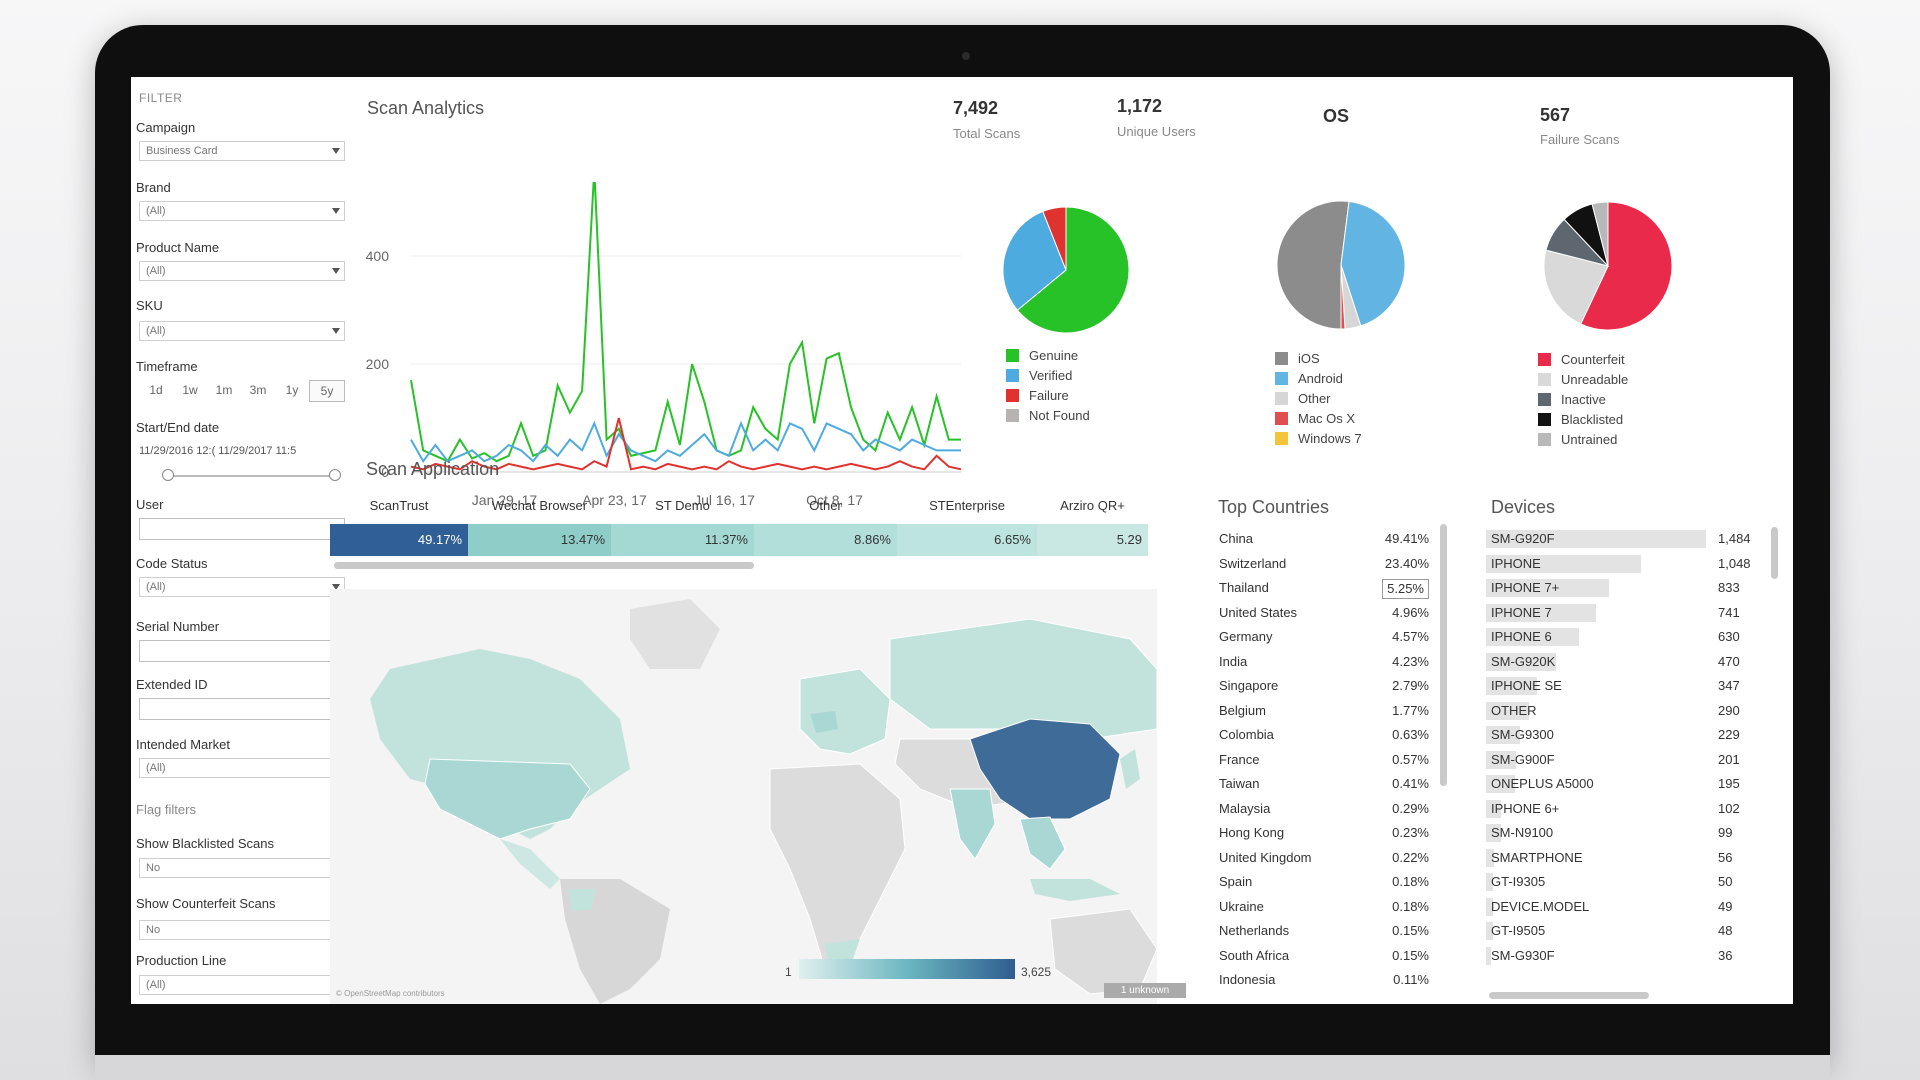 The width and height of the screenshot is (1920, 1080). What do you see at coordinates (242, 985) in the screenshot?
I see `production-line-dropdown: (All)` at bounding box center [242, 985].